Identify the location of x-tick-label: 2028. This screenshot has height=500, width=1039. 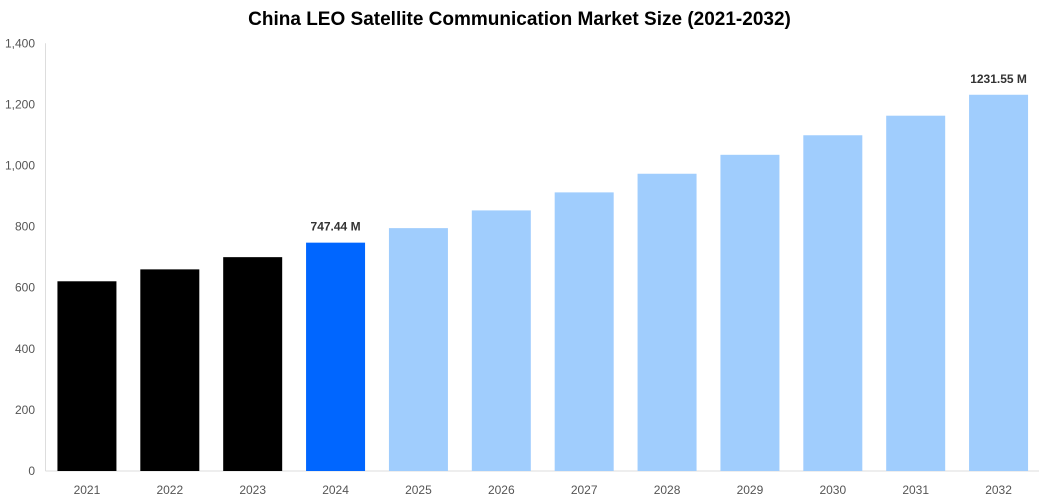
(667, 490).